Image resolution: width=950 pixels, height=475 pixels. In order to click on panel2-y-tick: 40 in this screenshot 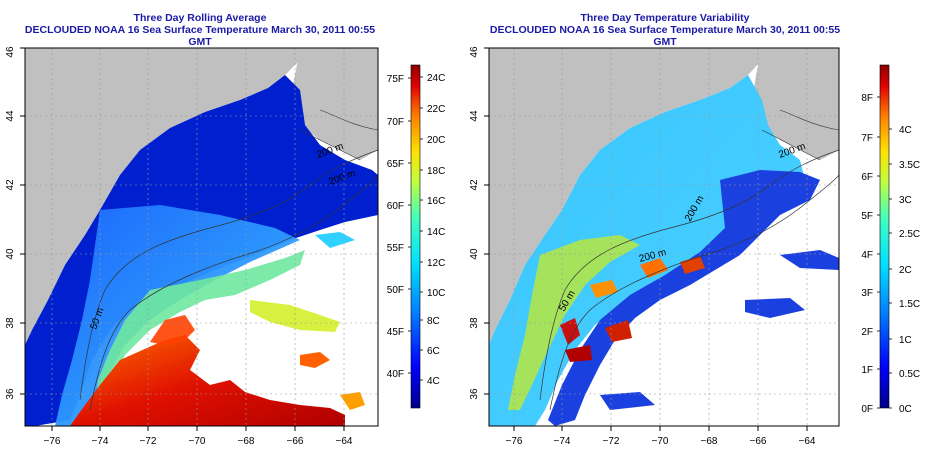, I will do `click(474, 254)`.